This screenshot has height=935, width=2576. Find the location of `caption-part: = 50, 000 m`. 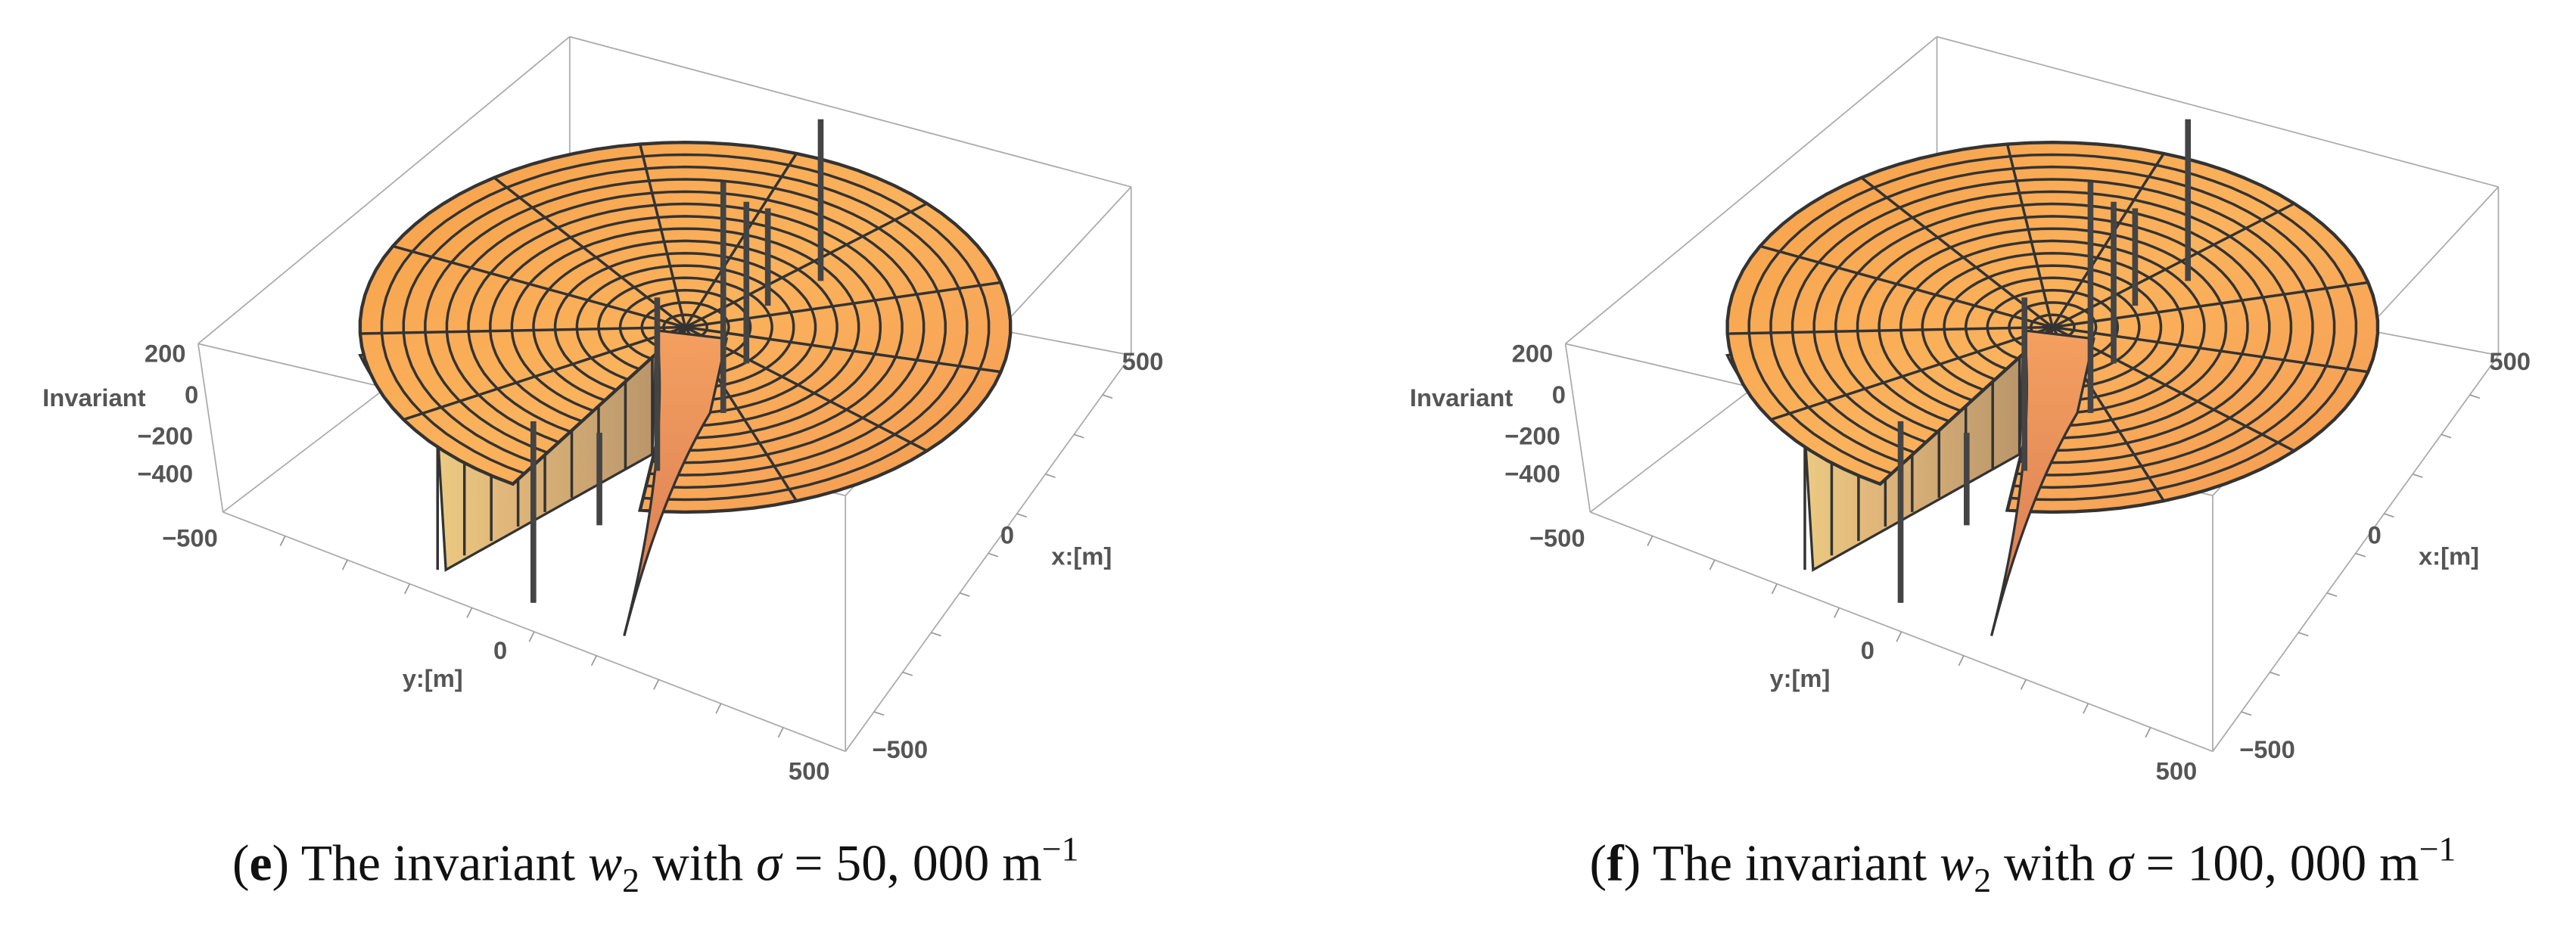

caption-part: = 50, 000 m is located at coordinates (911, 863).